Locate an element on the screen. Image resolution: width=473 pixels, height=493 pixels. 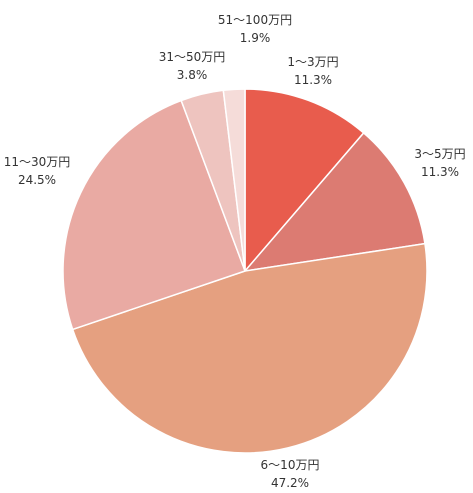
slice-name: 6〜10万円 is located at coordinates (290, 465).